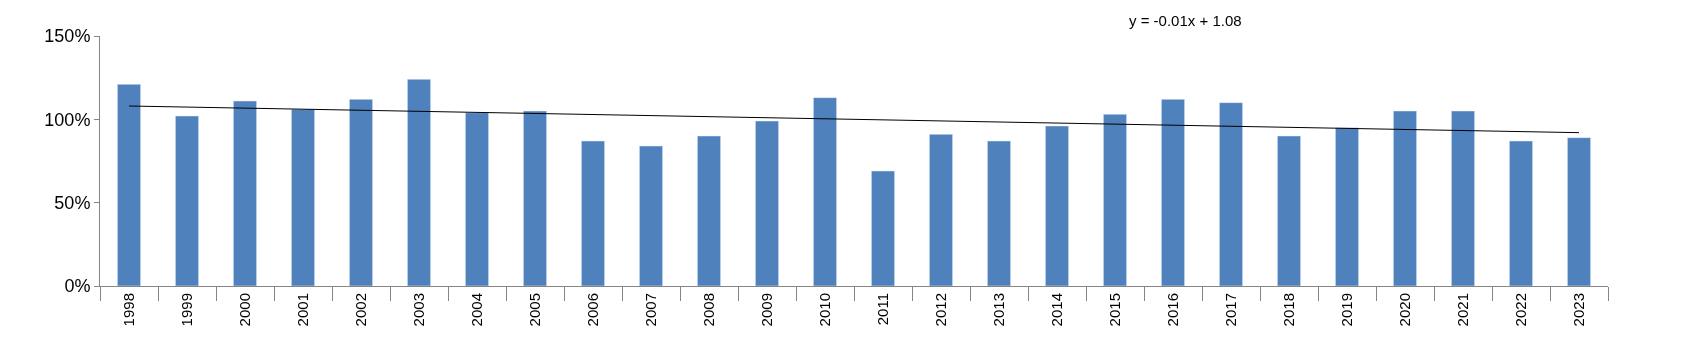  What do you see at coordinates (1520, 310) in the screenshot?
I see `x-tick-label: 2022` at bounding box center [1520, 310].